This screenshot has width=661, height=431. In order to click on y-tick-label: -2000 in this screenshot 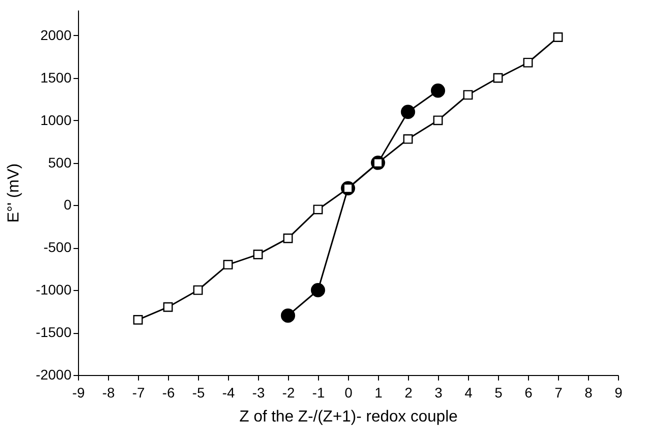, I will do `click(54, 374)`.